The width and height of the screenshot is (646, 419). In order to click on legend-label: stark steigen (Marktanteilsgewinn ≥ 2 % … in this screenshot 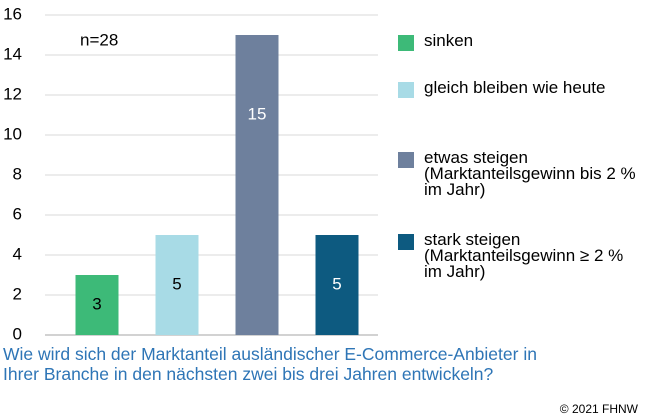, I will do `click(524, 255)`.